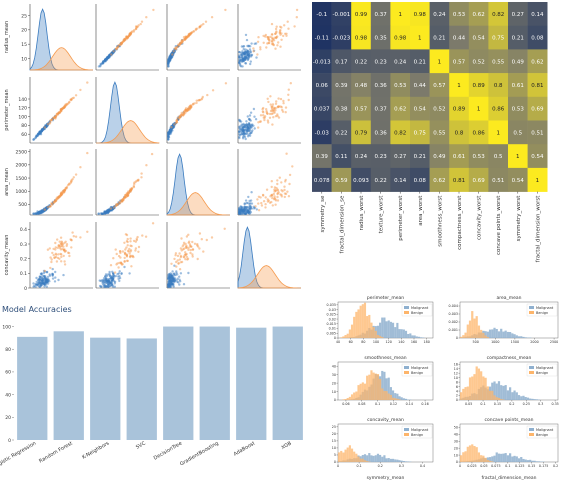 Image resolution: width=568 pixels, height=492 pixels. I want to click on histogram-fractal_dimension_mean: fractal_dimension_mean, so click(508, 478).